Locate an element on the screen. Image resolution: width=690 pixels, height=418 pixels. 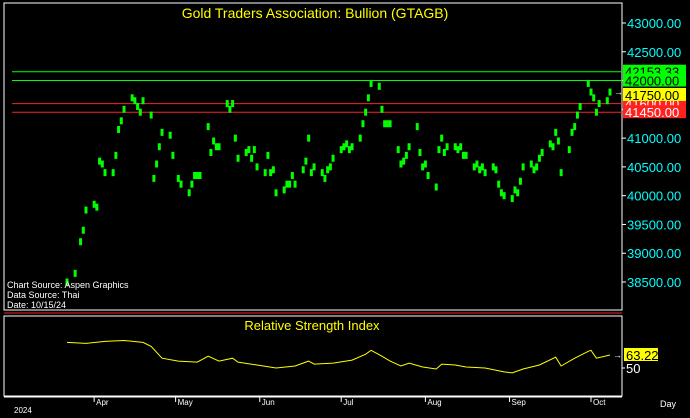
price-tick-label: 43000.00 is located at coordinates (654, 23).